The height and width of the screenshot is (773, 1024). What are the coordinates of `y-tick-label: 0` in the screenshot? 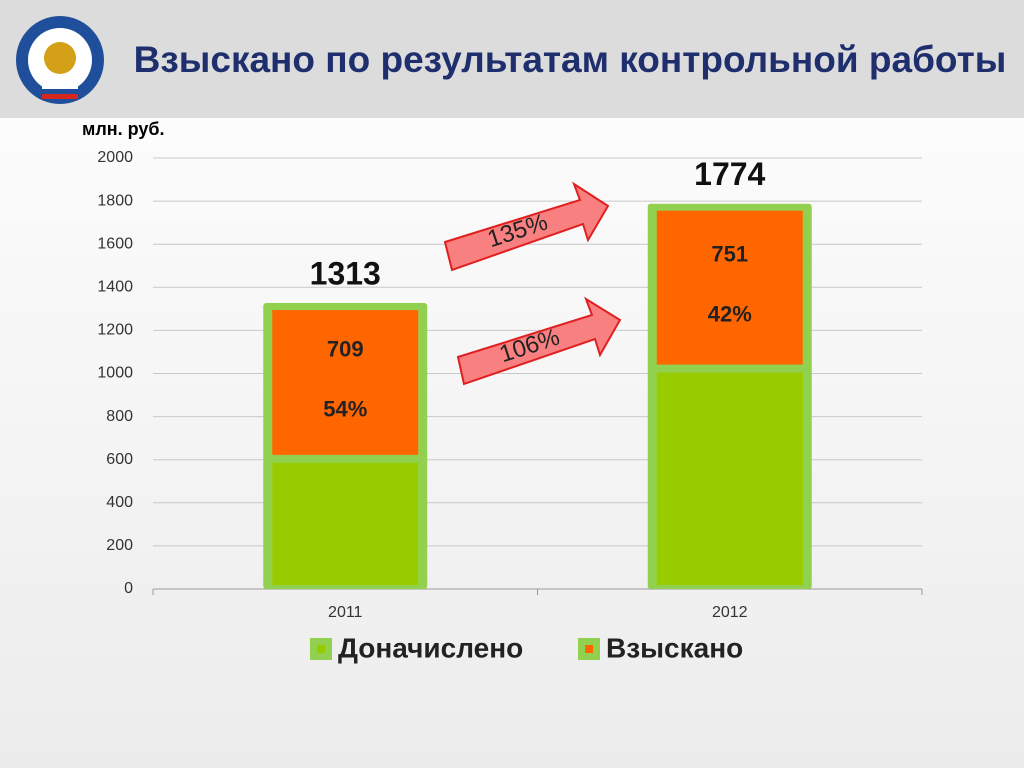 It's located at (128, 588).